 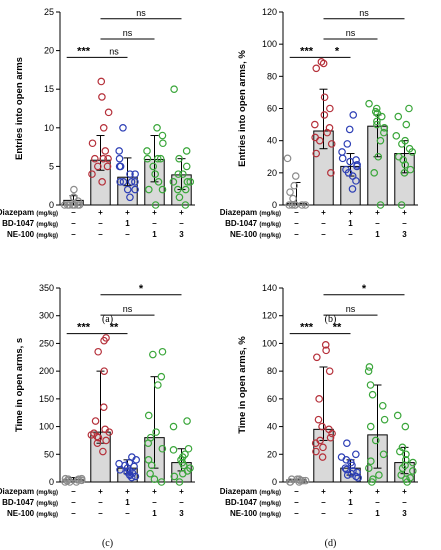 What do you see at coordinates (49, 51) in the screenshot?
I see `y-tick-label: 20` at bounding box center [49, 51].